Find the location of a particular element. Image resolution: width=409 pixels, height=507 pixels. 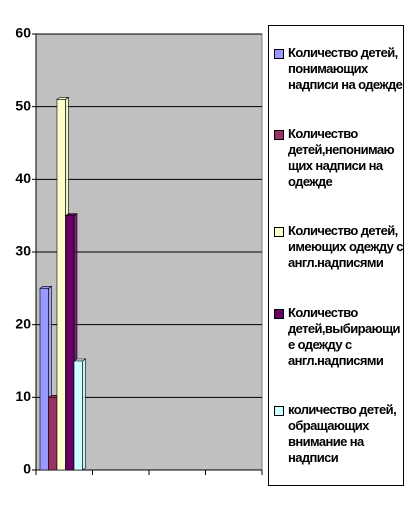

y-tick-label: 20 is located at coordinates (23, 323).